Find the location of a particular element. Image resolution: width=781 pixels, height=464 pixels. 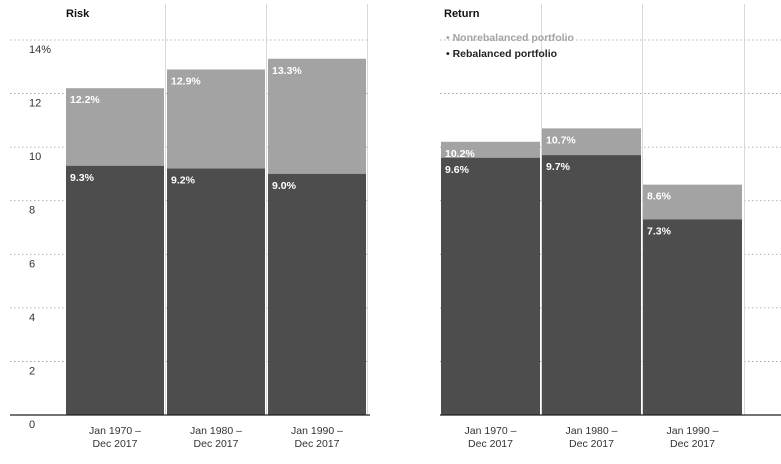

data-label-nonrebalanced: 12.9% is located at coordinates (186, 81).